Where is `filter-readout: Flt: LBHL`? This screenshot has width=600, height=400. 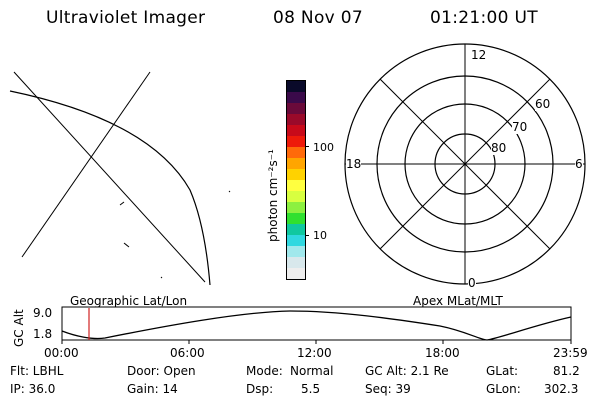 filter-readout: Flt: LBHL is located at coordinates (37, 371).